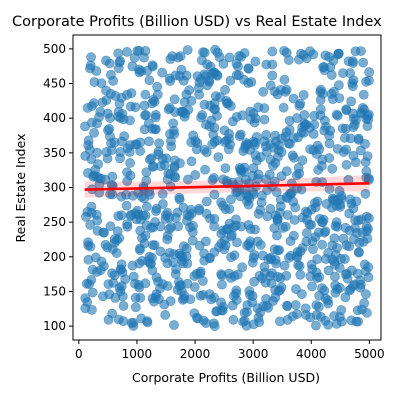 Image resolution: width=400 pixels, height=400 pixels. What do you see at coordinates (20, 188) in the screenshot?
I see `y-axis-label: Real Estate Index` at bounding box center [20, 188].